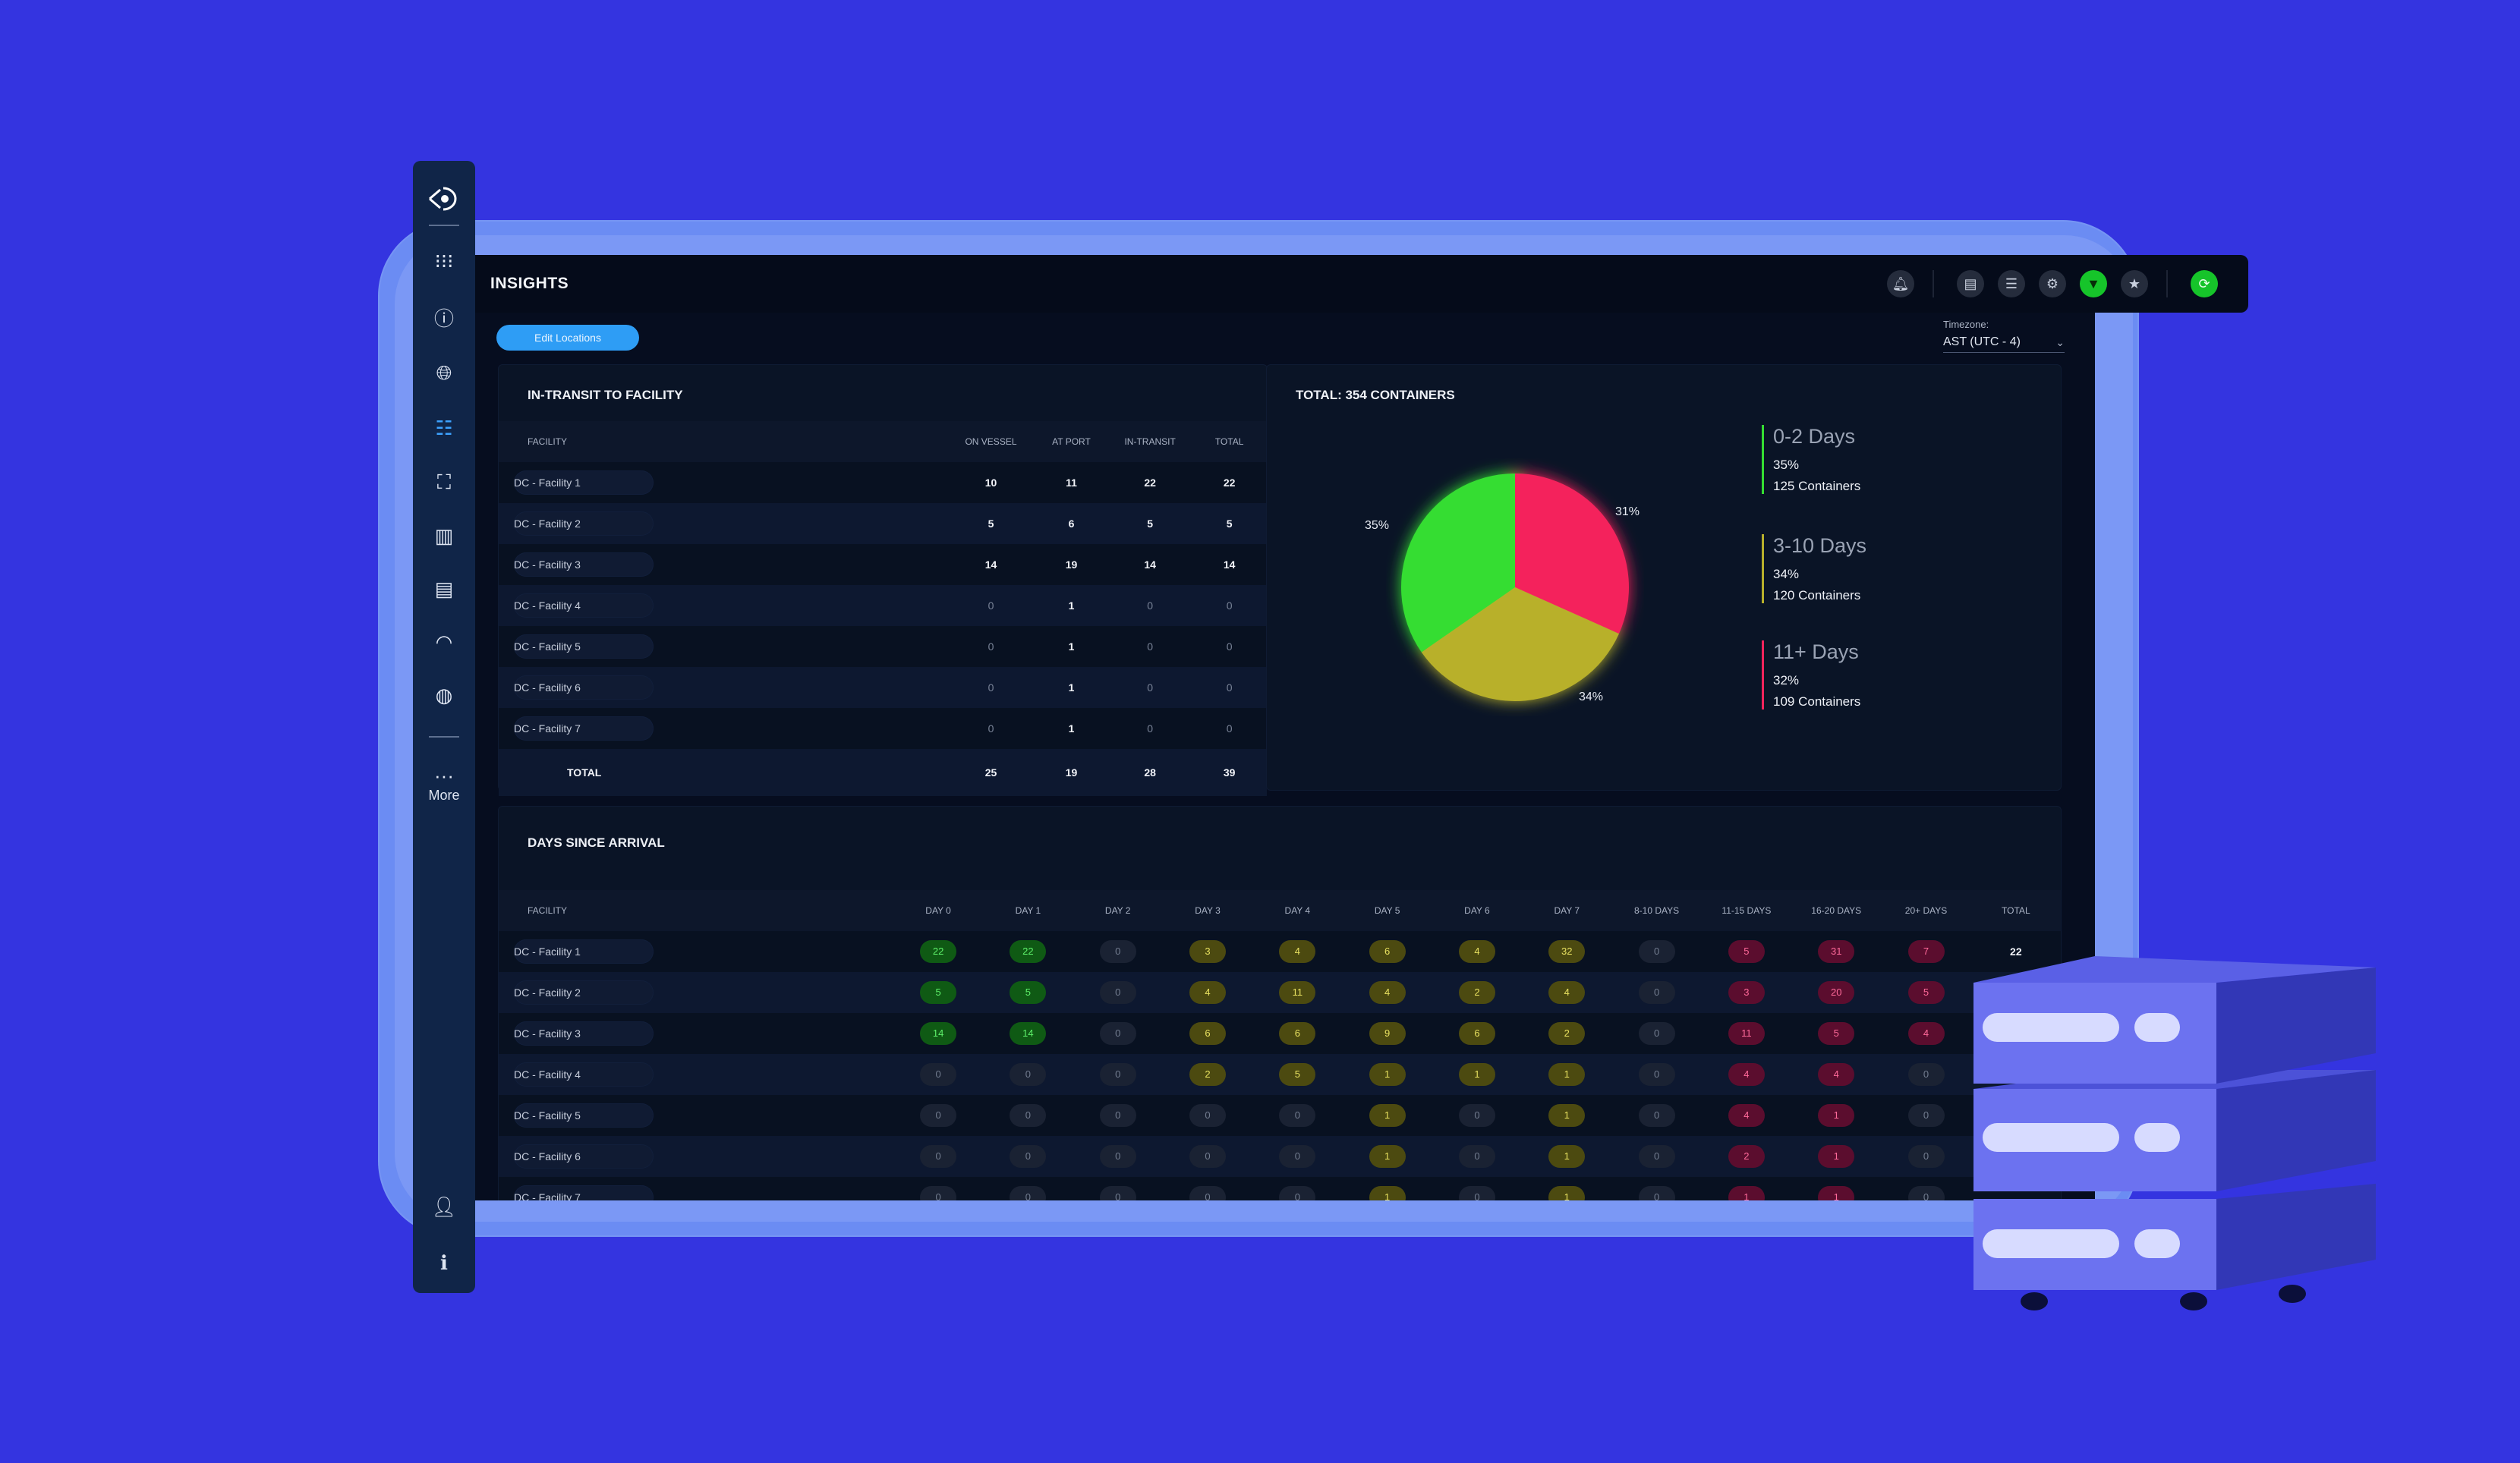  I want to click on table-row: DC - Facility 4 0 0 0 2 5 1 1 1 0 4 4 0, so click(1280, 1074).